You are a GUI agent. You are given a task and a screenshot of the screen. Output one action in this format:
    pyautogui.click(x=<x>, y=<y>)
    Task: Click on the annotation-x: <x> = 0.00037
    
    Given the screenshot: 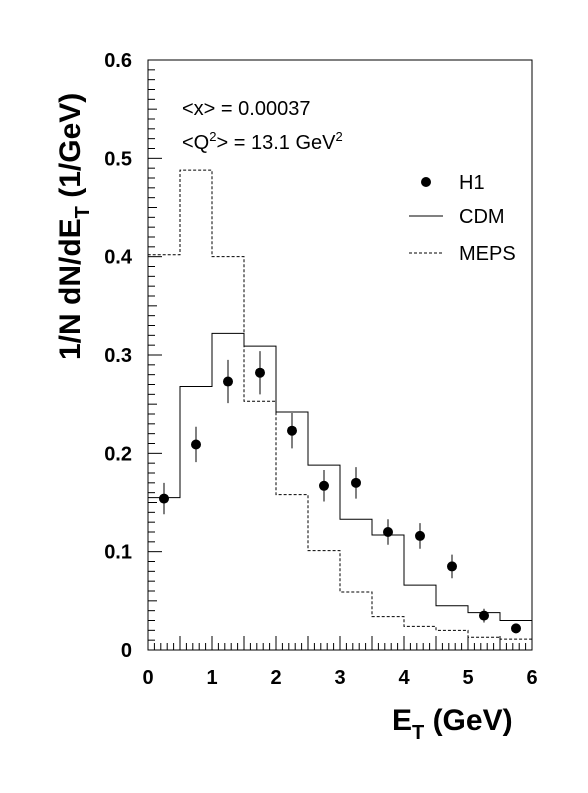 What is the action you would take?
    pyautogui.click(x=246, y=109)
    